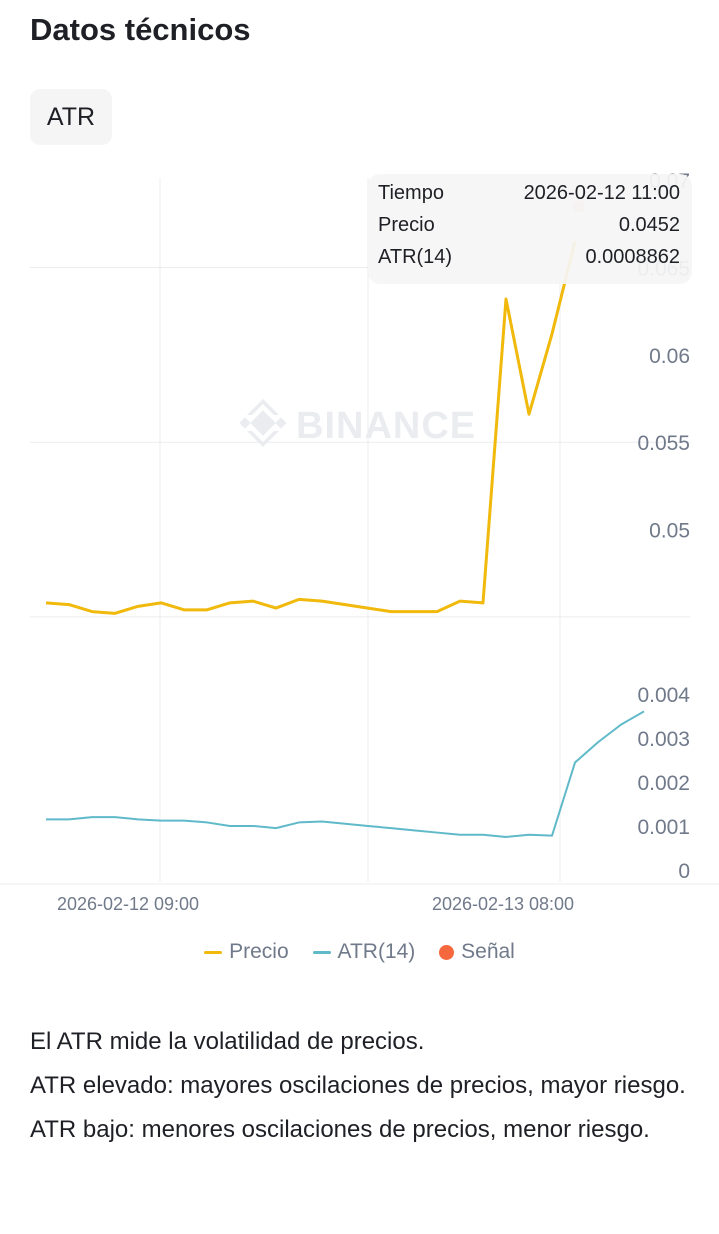  I want to click on y-tick-label: 0.06, so click(669, 356).